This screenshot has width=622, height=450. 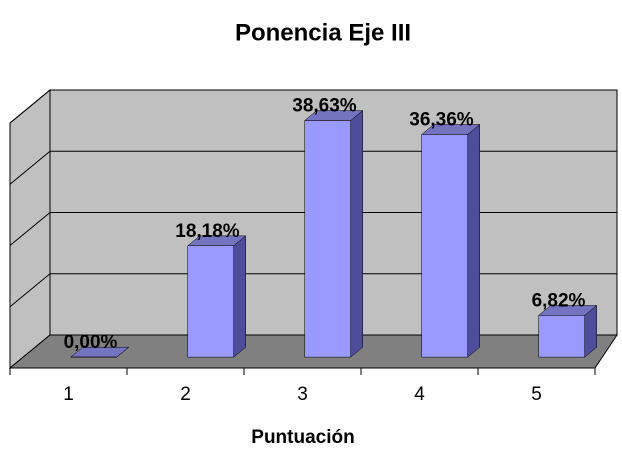 I want to click on x-tick-label: 4, so click(x=419, y=394).